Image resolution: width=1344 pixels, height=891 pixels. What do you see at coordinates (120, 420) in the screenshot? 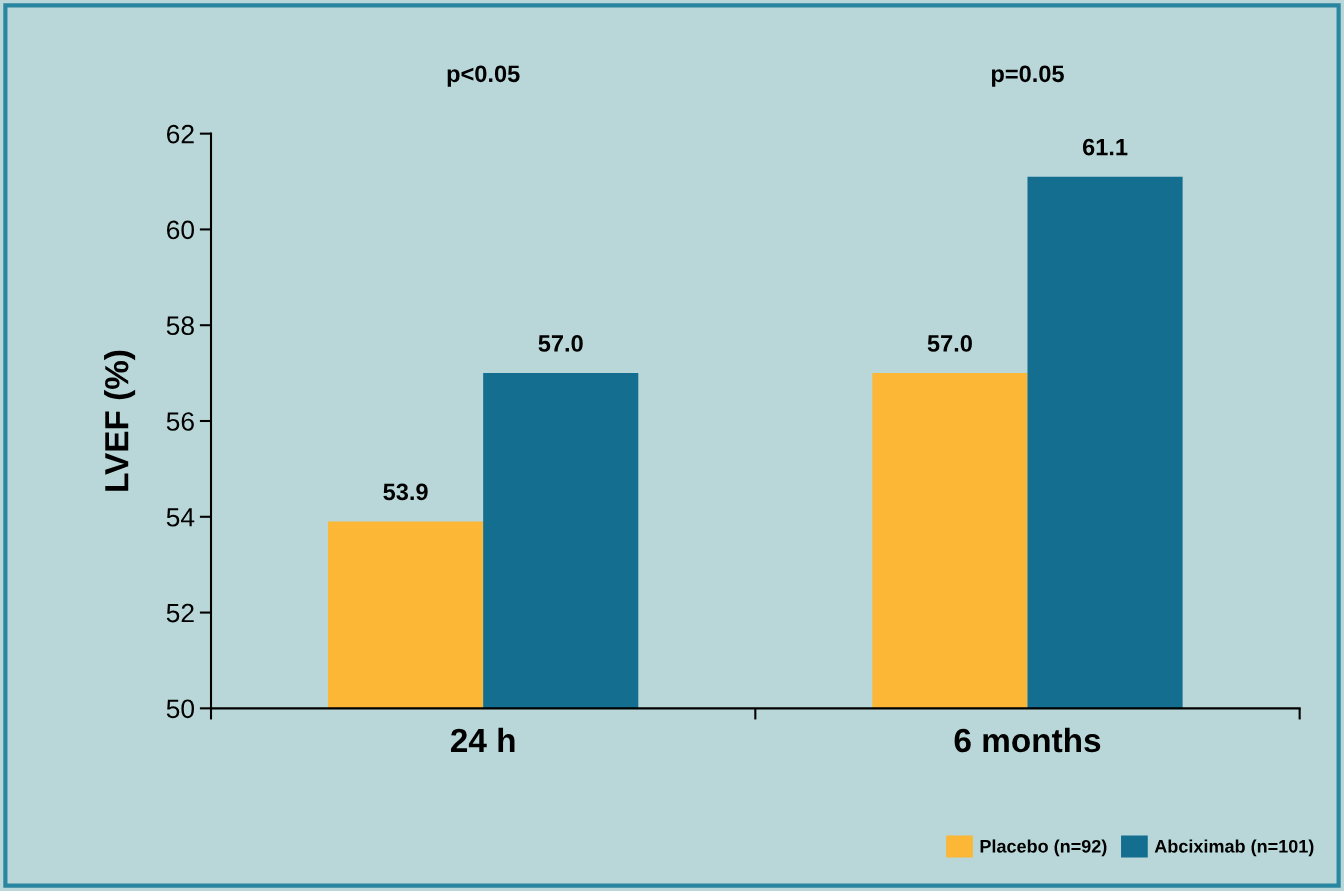
I see `y-axis-title: LVEF (%)` at bounding box center [120, 420].